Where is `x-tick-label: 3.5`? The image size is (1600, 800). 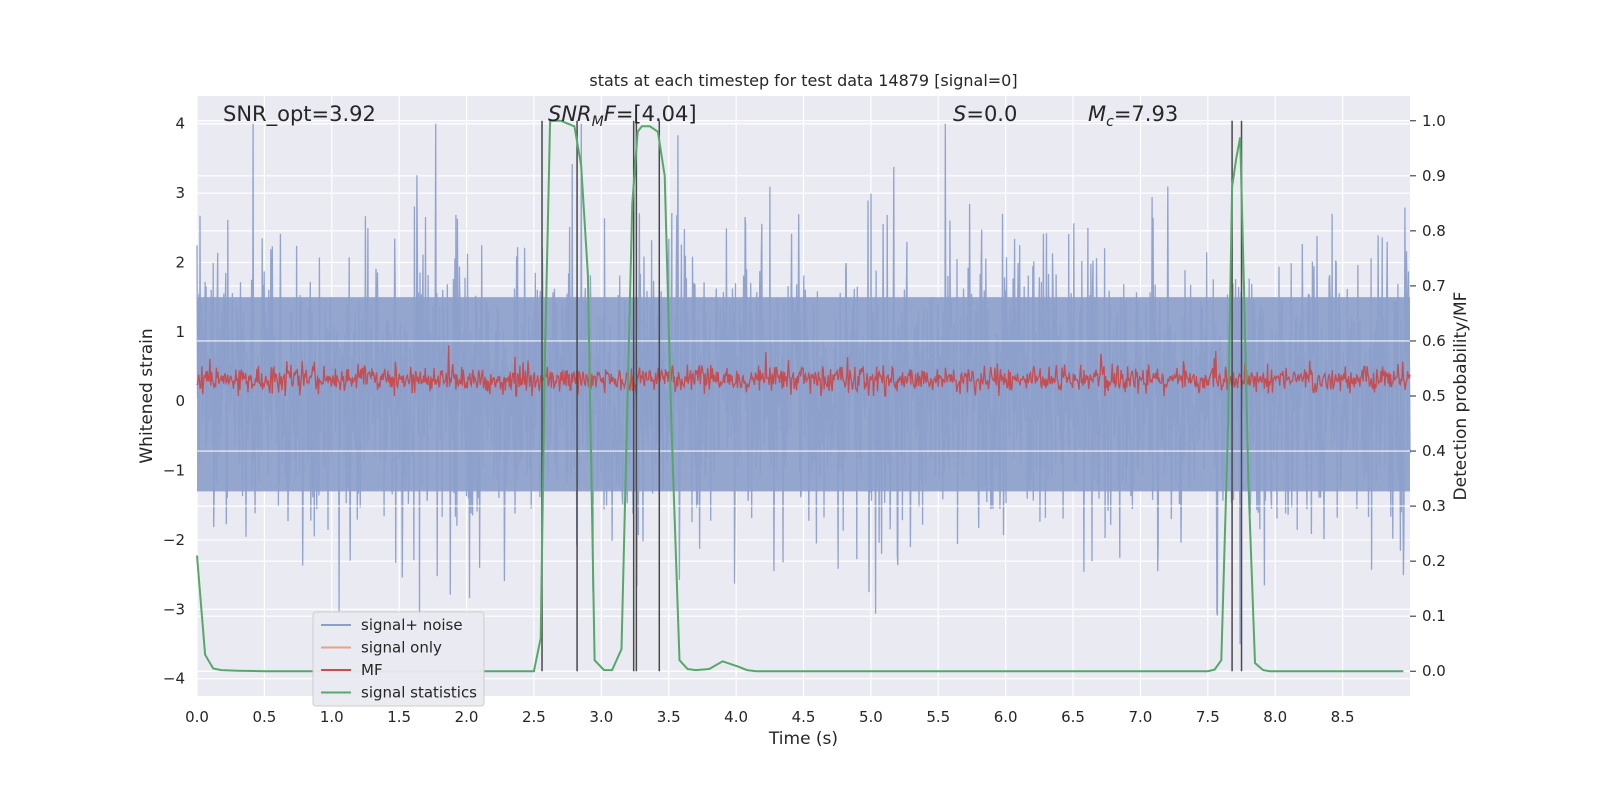 x-tick-label: 3.5 is located at coordinates (669, 717).